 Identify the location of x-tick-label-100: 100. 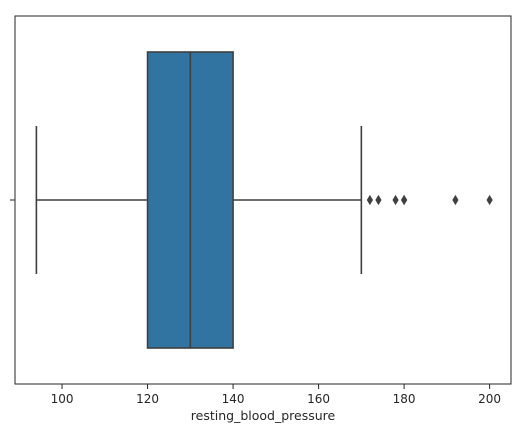
(62, 399).